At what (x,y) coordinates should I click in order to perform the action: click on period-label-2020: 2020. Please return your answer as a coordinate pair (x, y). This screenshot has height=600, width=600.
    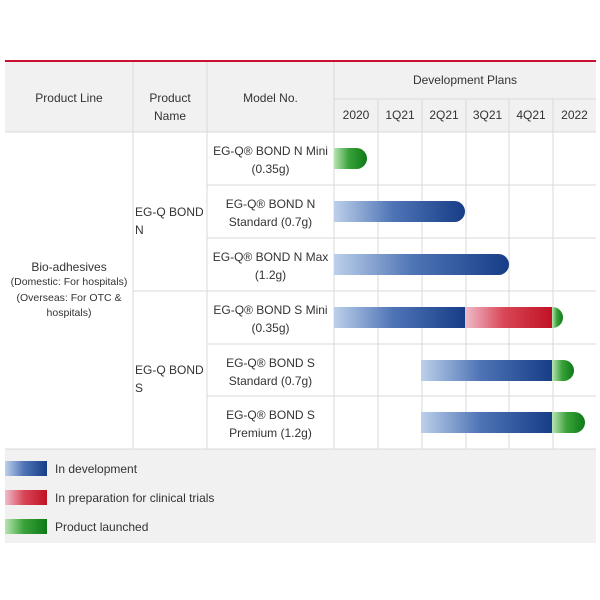
    Looking at the image, I should click on (356, 115).